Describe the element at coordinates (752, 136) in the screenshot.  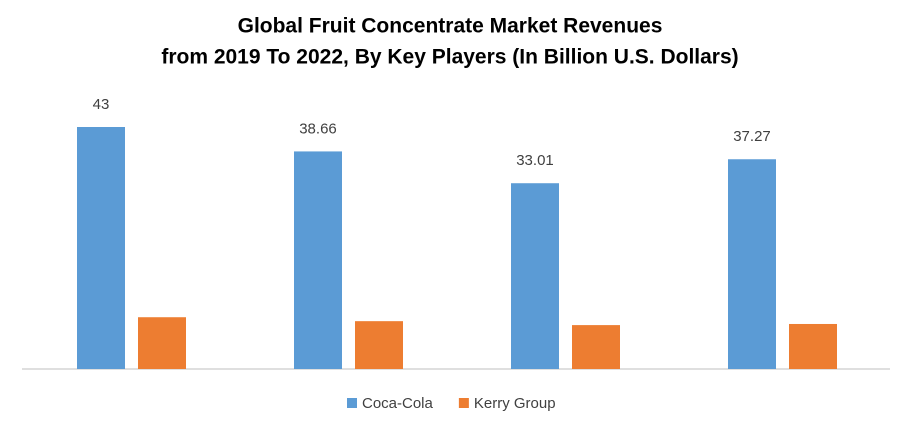
I see `data-label: 37.27` at that location.